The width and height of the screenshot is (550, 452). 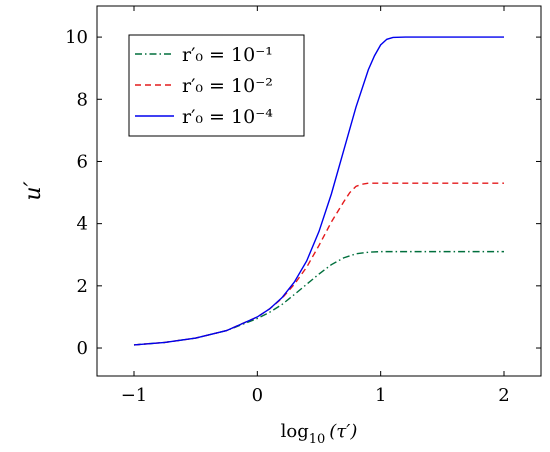 I want to click on y-tick-label: 8, so click(x=82, y=99).